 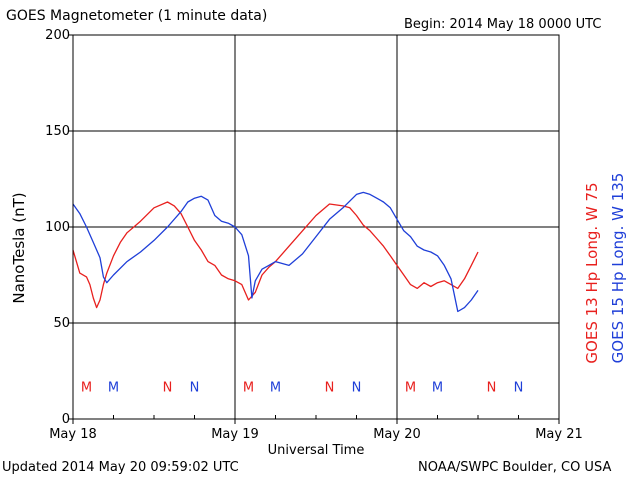 I want to click on y-tick-label: 100, so click(x=57, y=227).